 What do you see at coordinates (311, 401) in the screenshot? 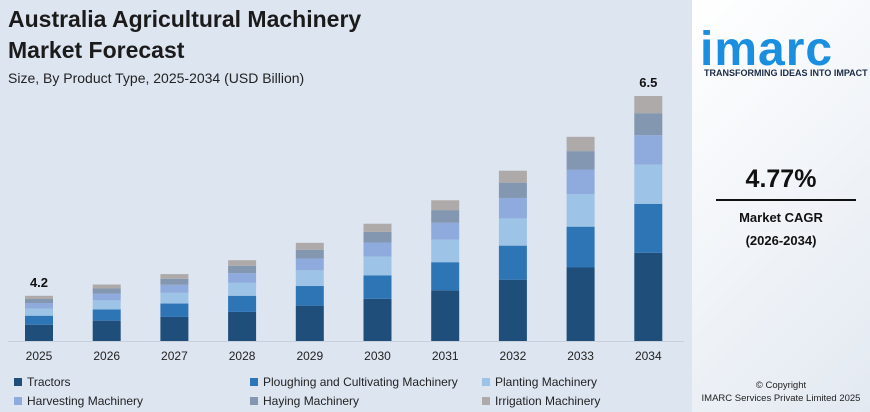
I see `legend-label: Haying Machinery` at bounding box center [311, 401].